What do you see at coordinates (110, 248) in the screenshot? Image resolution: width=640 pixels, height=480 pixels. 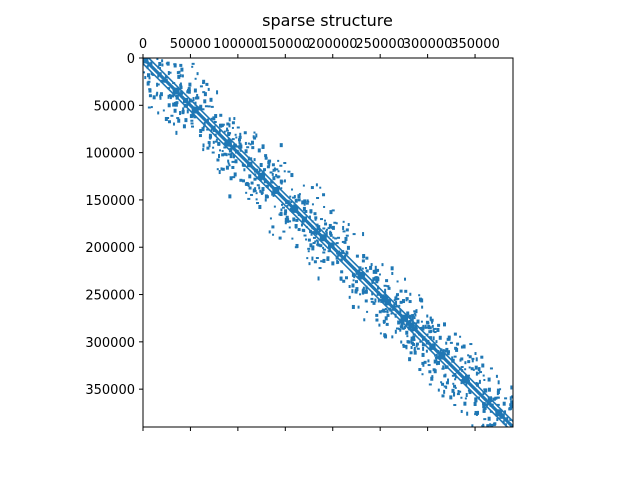 I see `y-tick-label: 200000` at bounding box center [110, 248].